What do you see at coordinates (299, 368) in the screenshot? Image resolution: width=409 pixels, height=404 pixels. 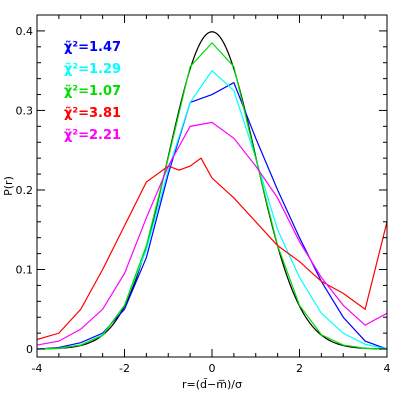 I see `x-tick-label: 2` at bounding box center [299, 368].